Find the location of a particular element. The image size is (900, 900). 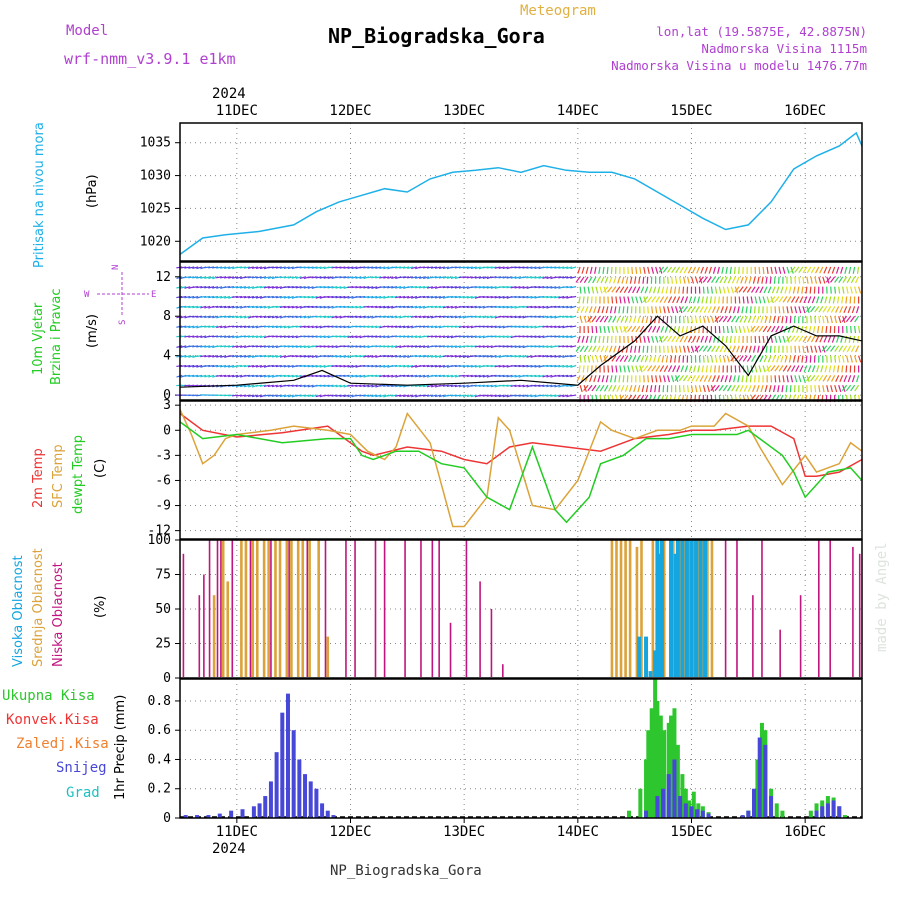

cloud-low-bar is located at coordinates (830, 608).